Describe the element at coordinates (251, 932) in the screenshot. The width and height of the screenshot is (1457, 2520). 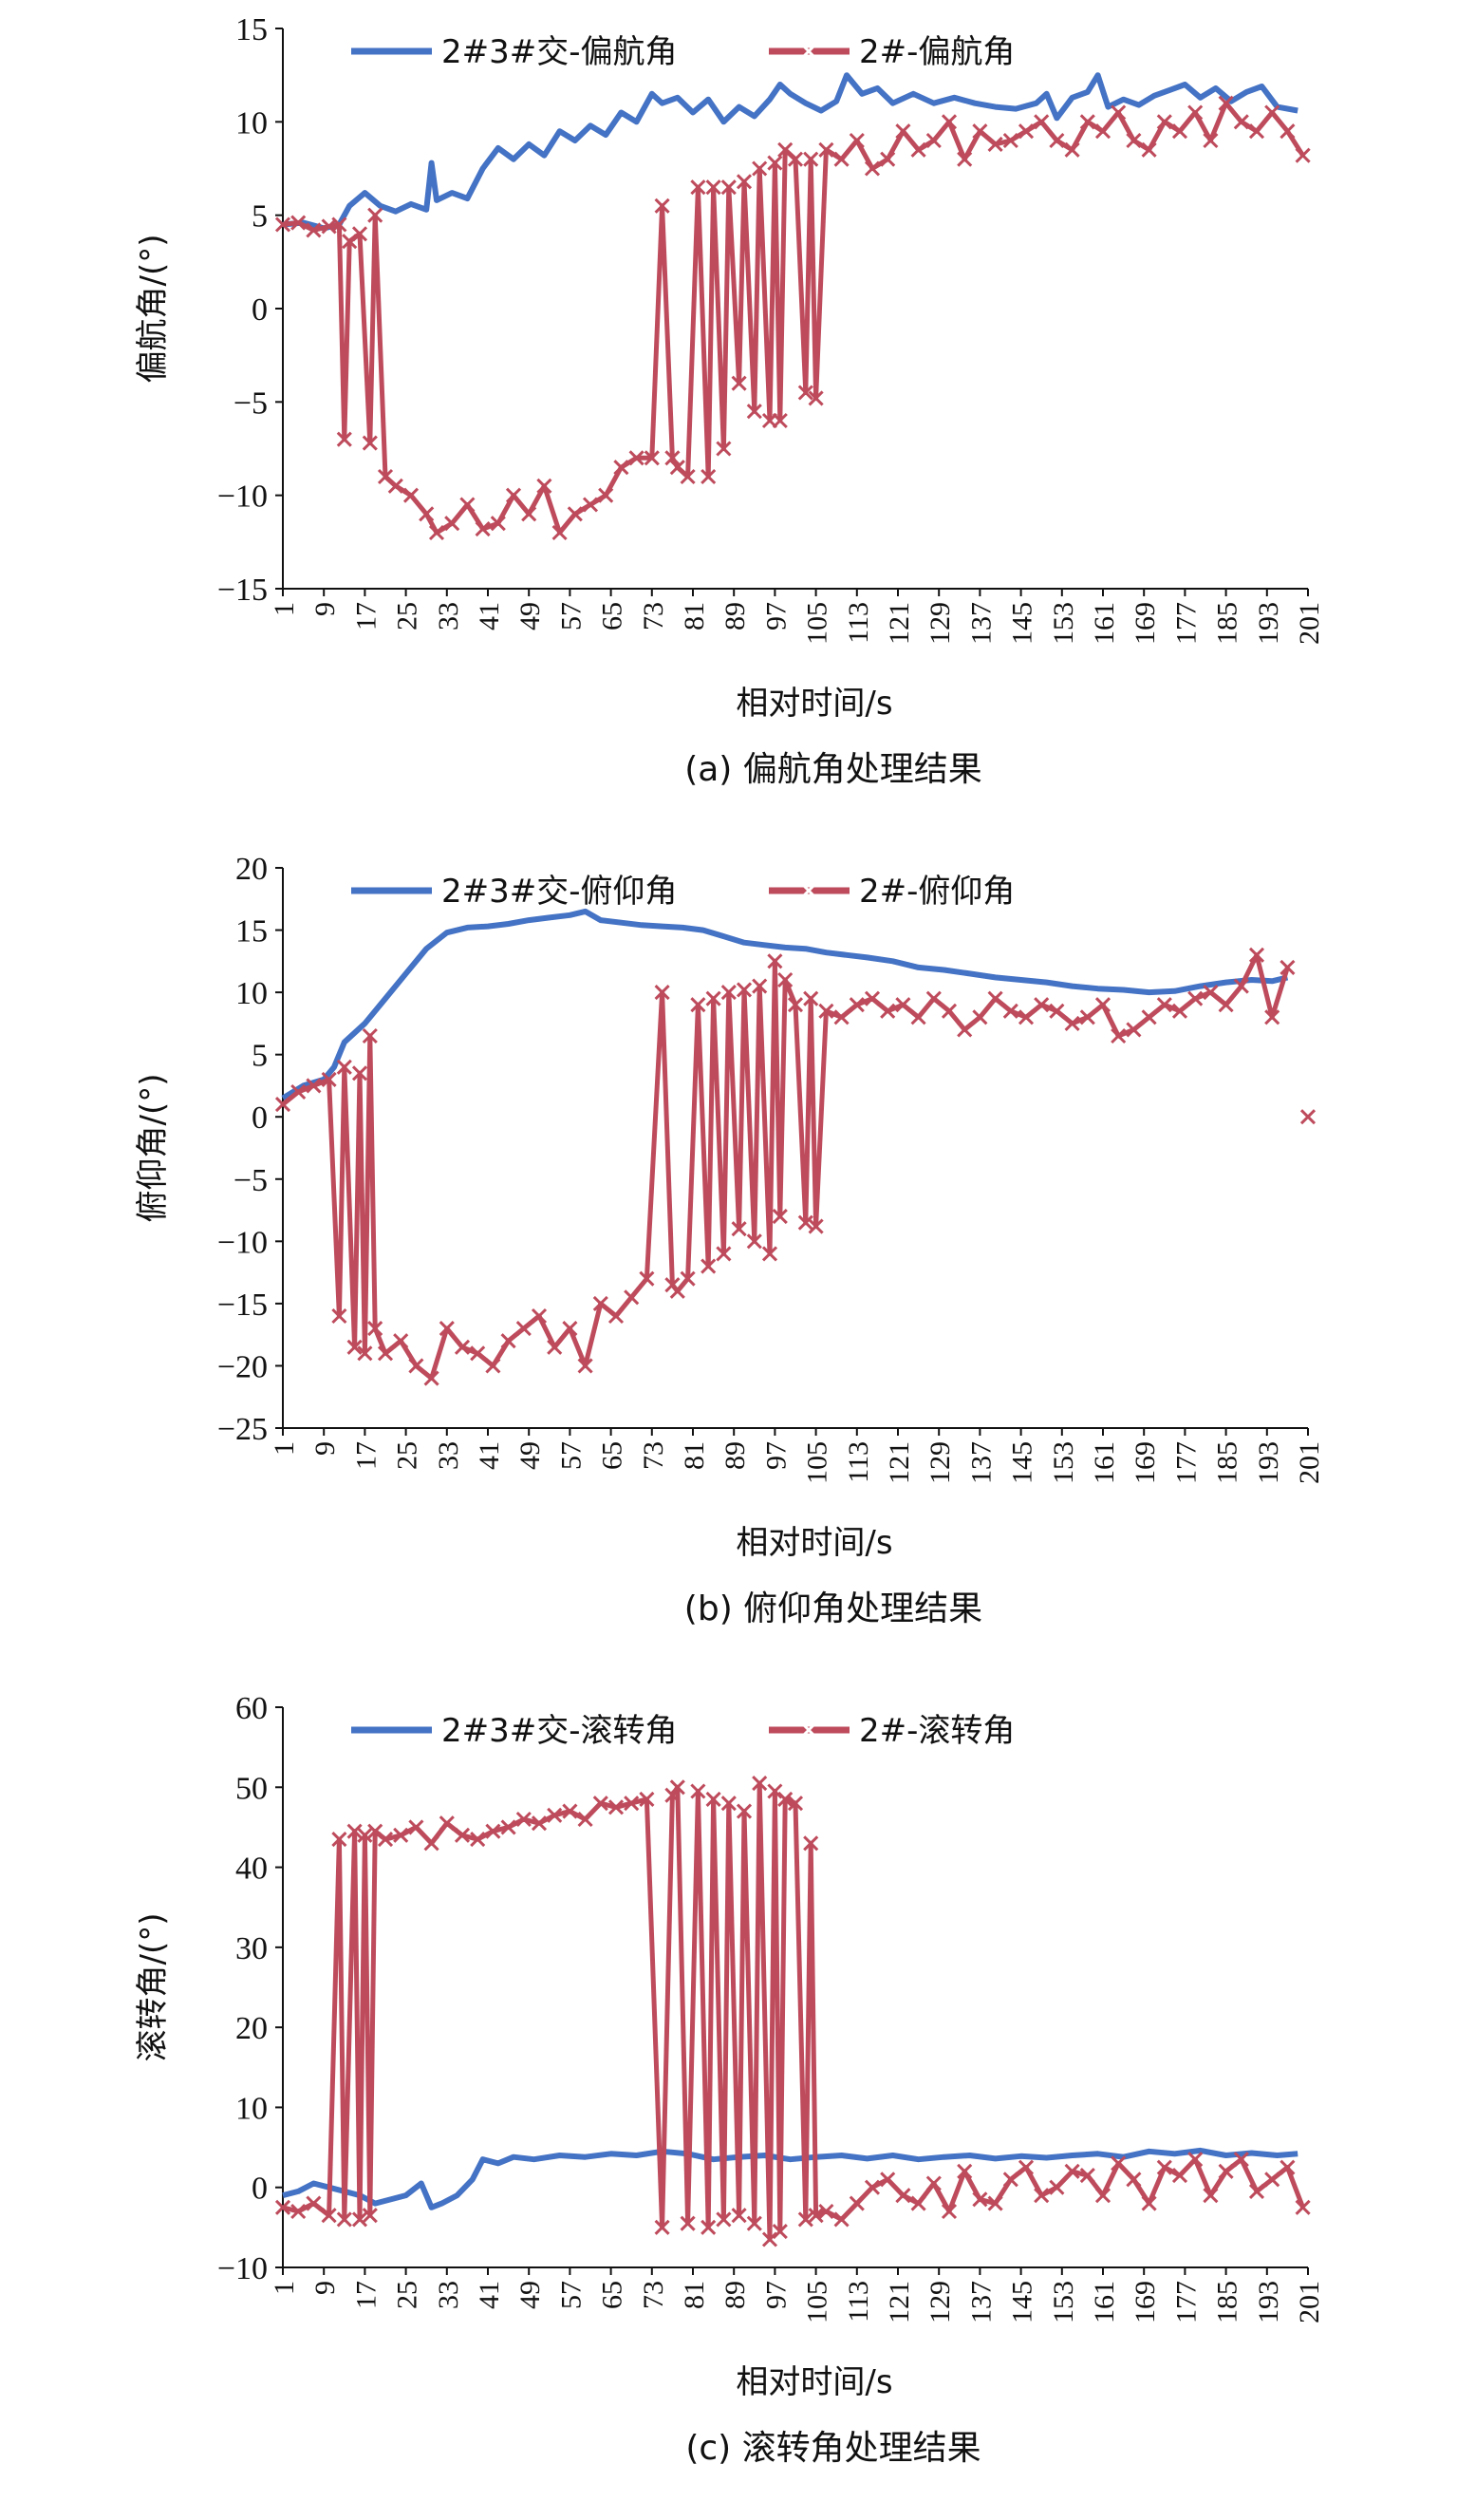
I see `y-tick-label: 15` at that location.